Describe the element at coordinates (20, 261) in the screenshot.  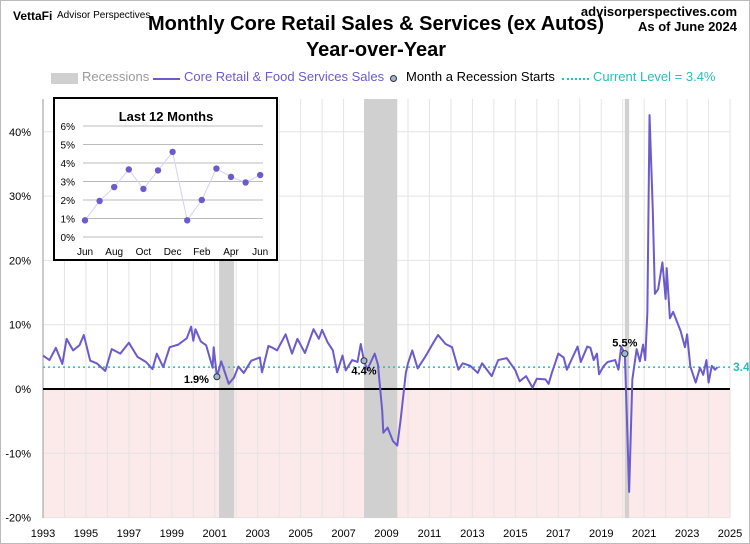
I see `y-tick-label: 20%` at that location.